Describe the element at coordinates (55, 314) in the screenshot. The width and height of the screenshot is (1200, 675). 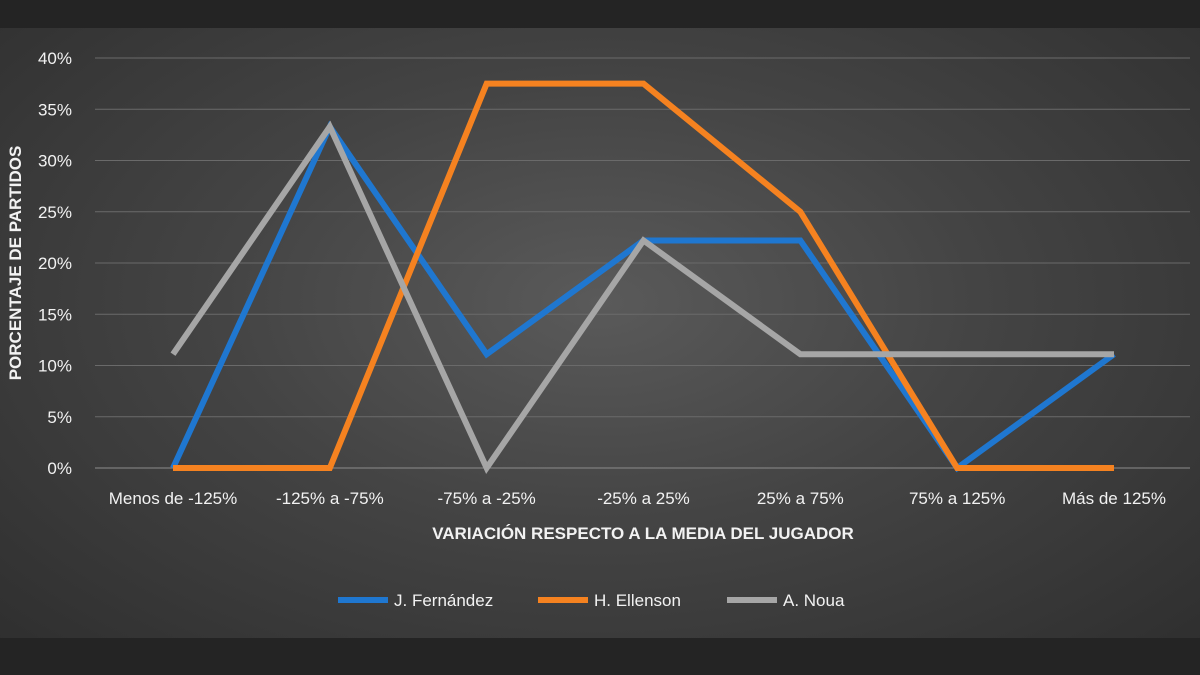
I see `y-tick-label: 15%` at that location.